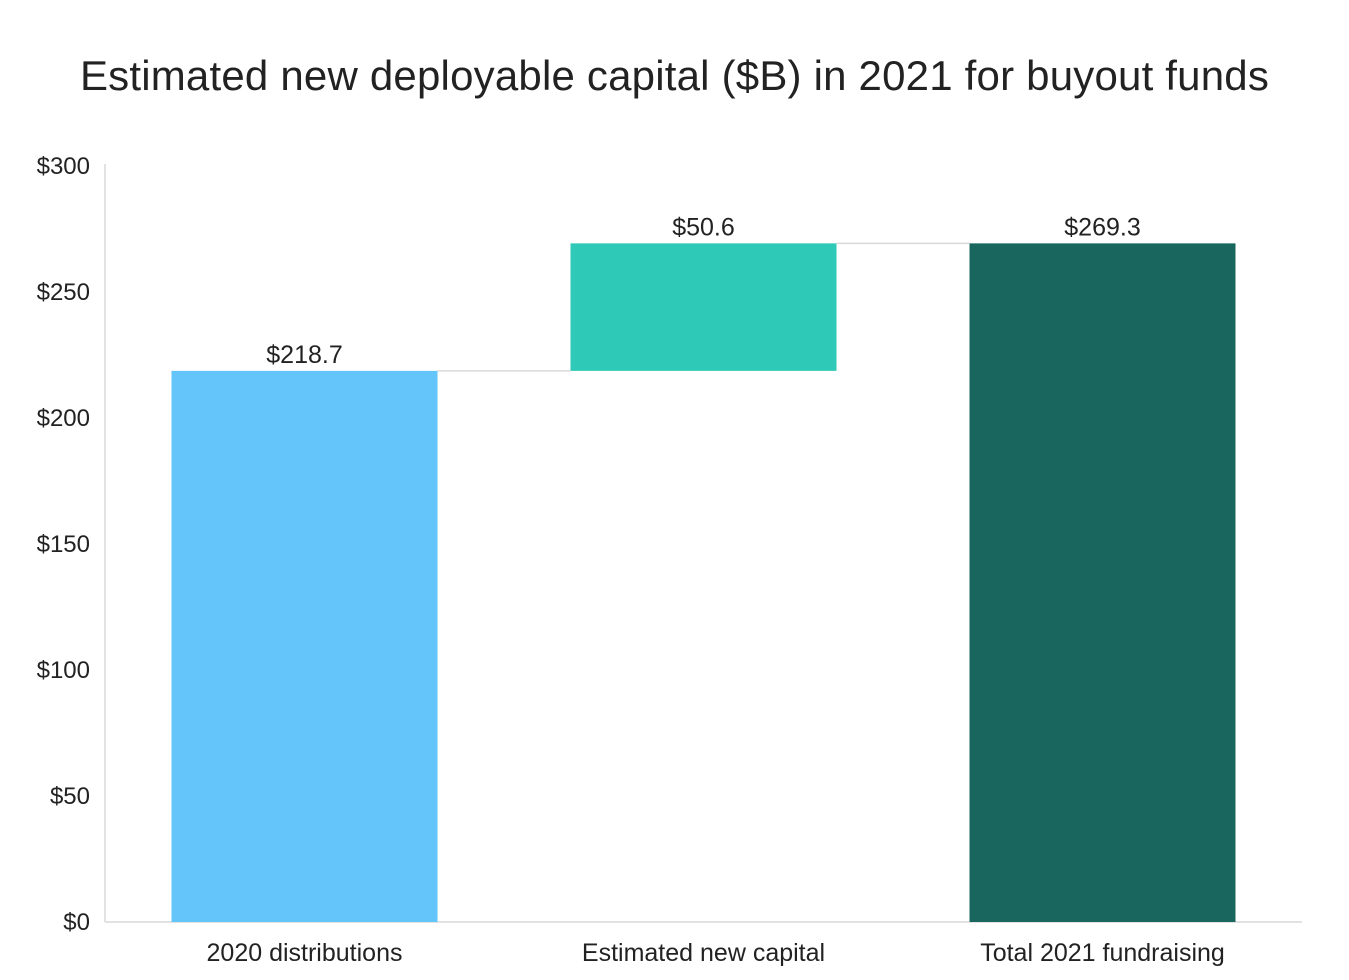 This screenshot has width=1349, height=980. Describe the element at coordinates (304, 646) in the screenshot. I see `bar-2020-distributions` at that location.